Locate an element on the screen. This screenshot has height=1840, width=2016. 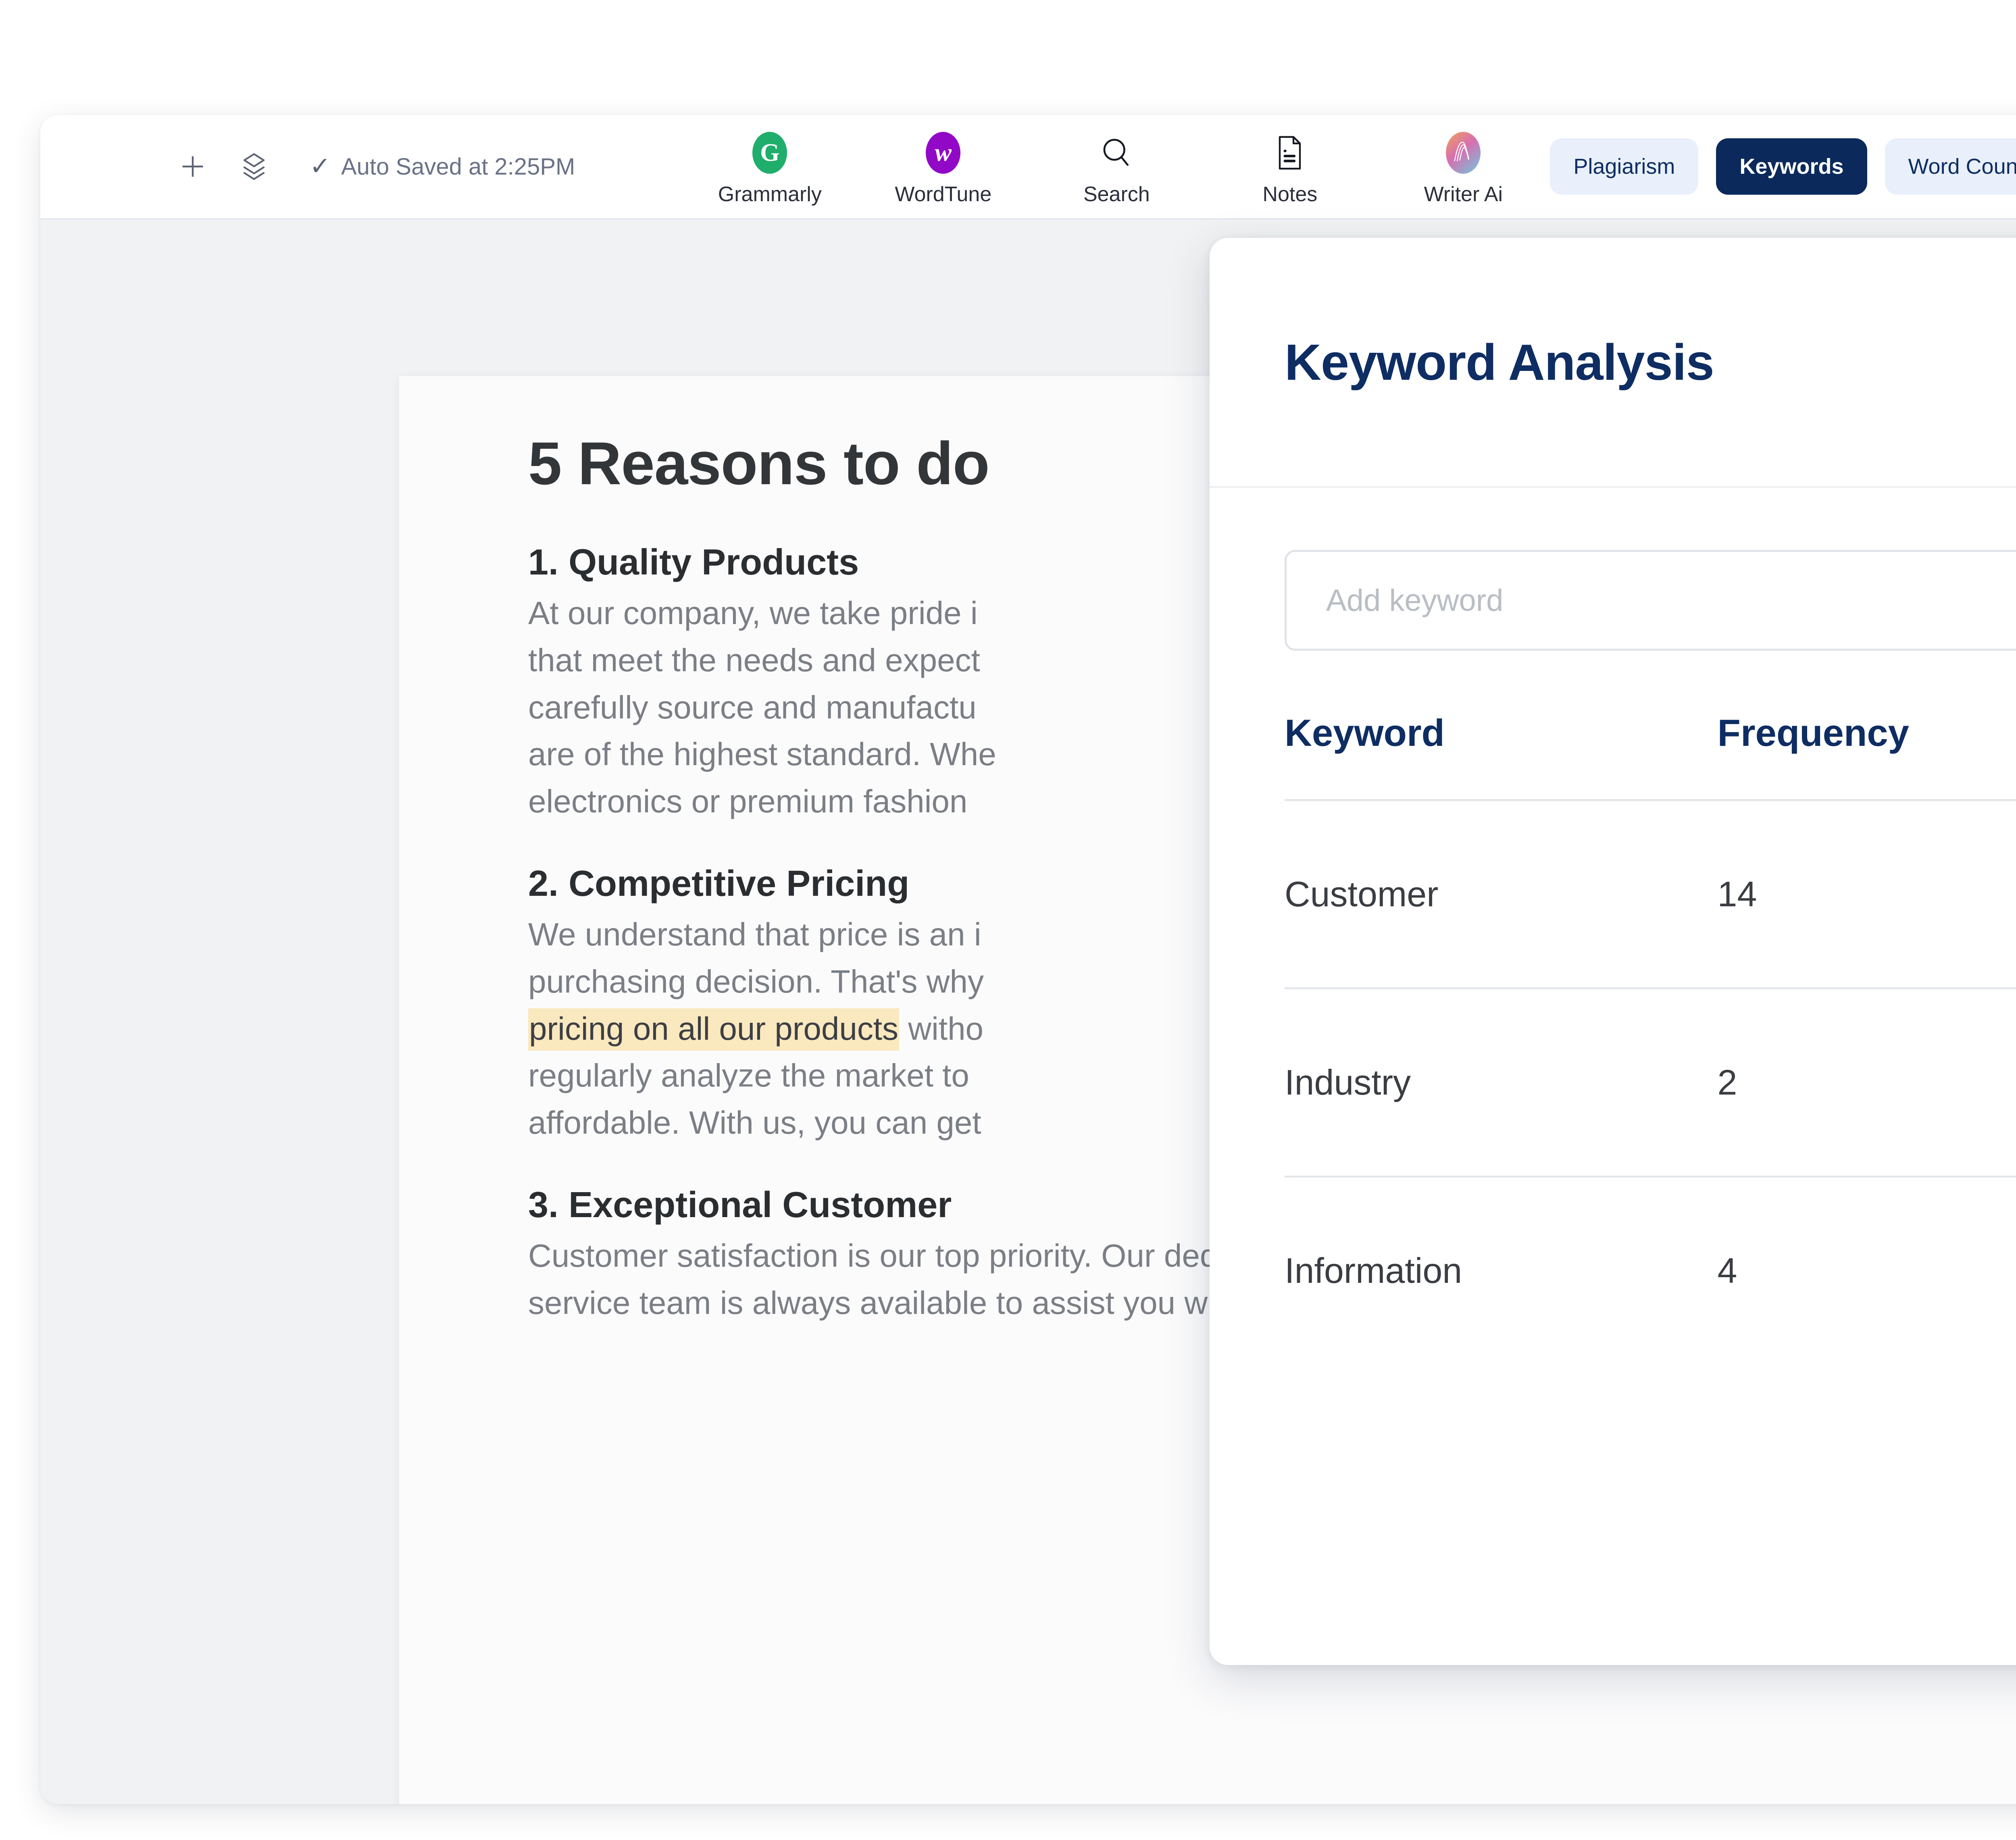
tool-search: Search is located at coordinates (1116, 166).